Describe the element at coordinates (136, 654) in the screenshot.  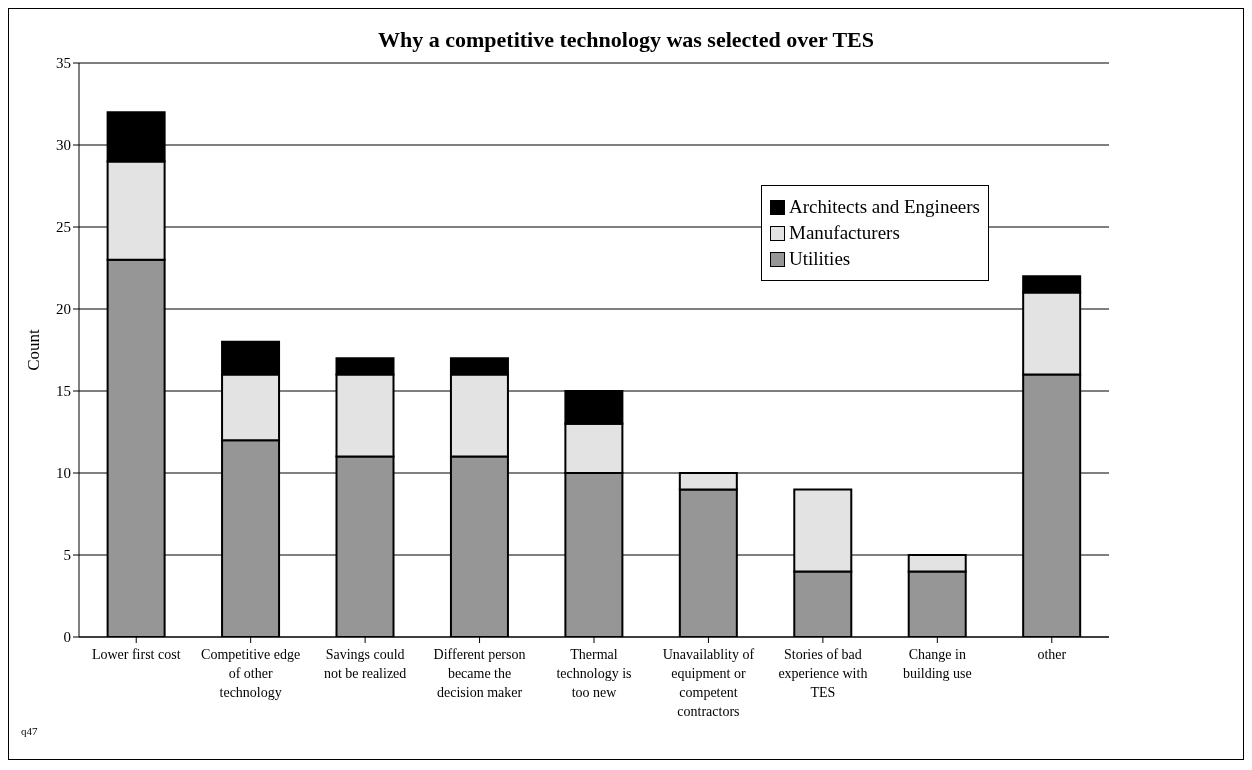
I see `x-tick-label: Lower first cost` at that location.